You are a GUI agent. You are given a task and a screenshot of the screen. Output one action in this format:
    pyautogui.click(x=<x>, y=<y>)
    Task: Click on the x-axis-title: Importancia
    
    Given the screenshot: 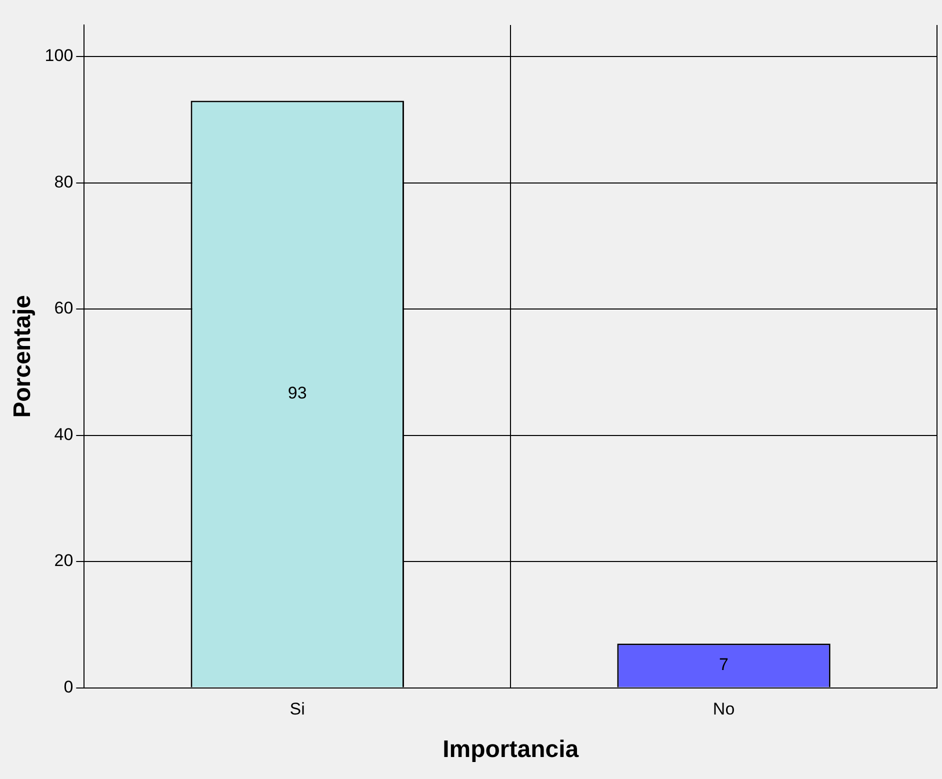 What is the action you would take?
    pyautogui.click(x=511, y=750)
    